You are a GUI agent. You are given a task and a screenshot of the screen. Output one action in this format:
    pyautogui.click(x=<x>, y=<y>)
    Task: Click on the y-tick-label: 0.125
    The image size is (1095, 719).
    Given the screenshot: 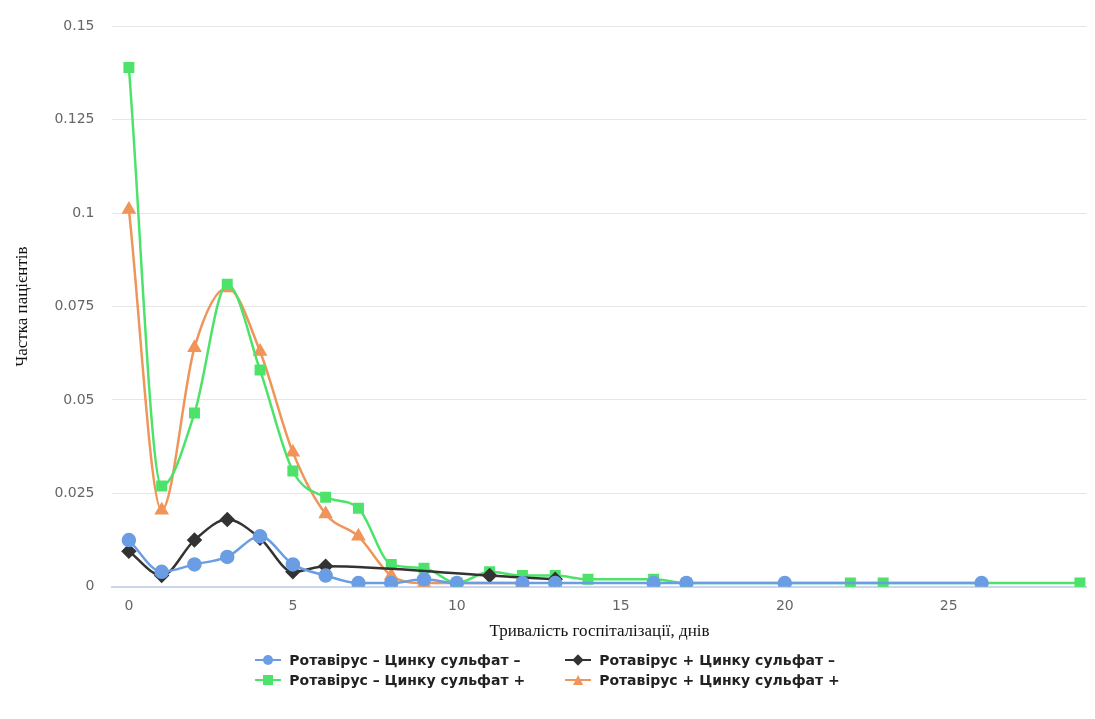 What is the action you would take?
    pyautogui.click(x=74, y=118)
    